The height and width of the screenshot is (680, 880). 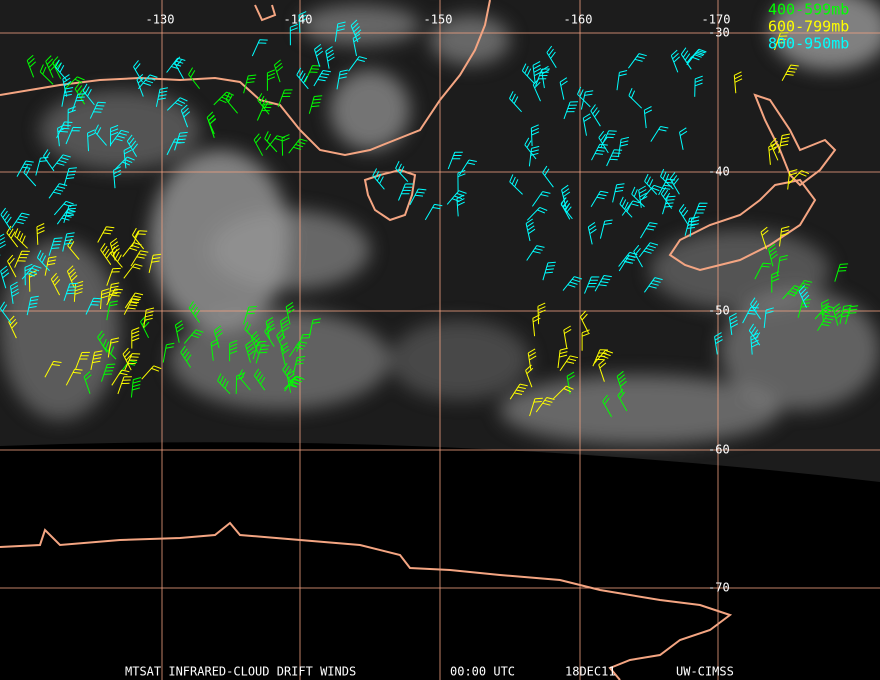 I want to click on legend-entry: 600-799mb, so click(x=808, y=27).